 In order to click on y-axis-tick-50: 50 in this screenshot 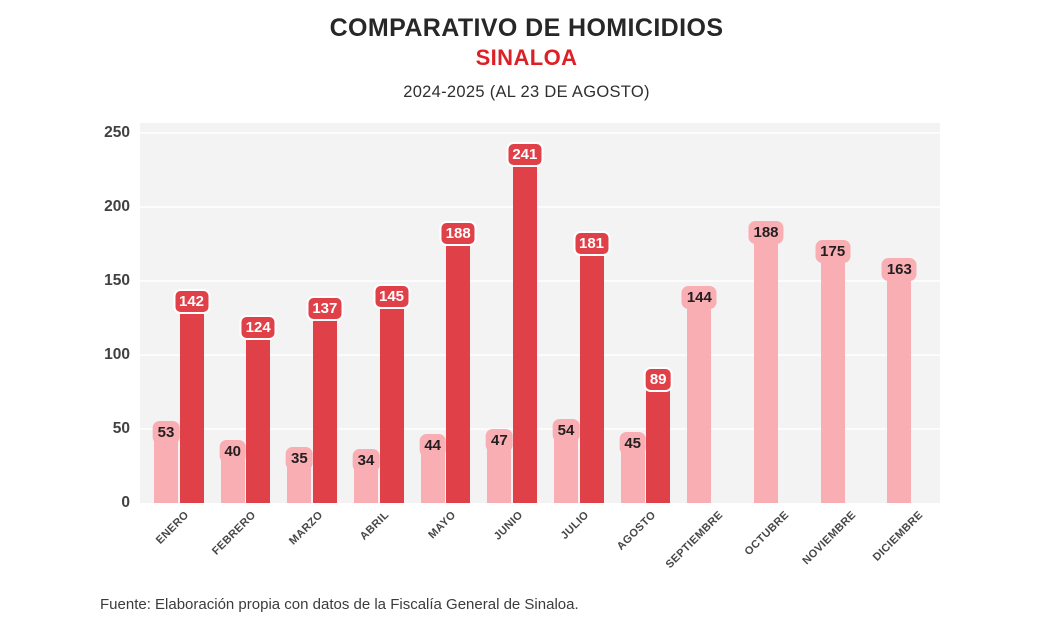, I will do `click(121, 428)`.